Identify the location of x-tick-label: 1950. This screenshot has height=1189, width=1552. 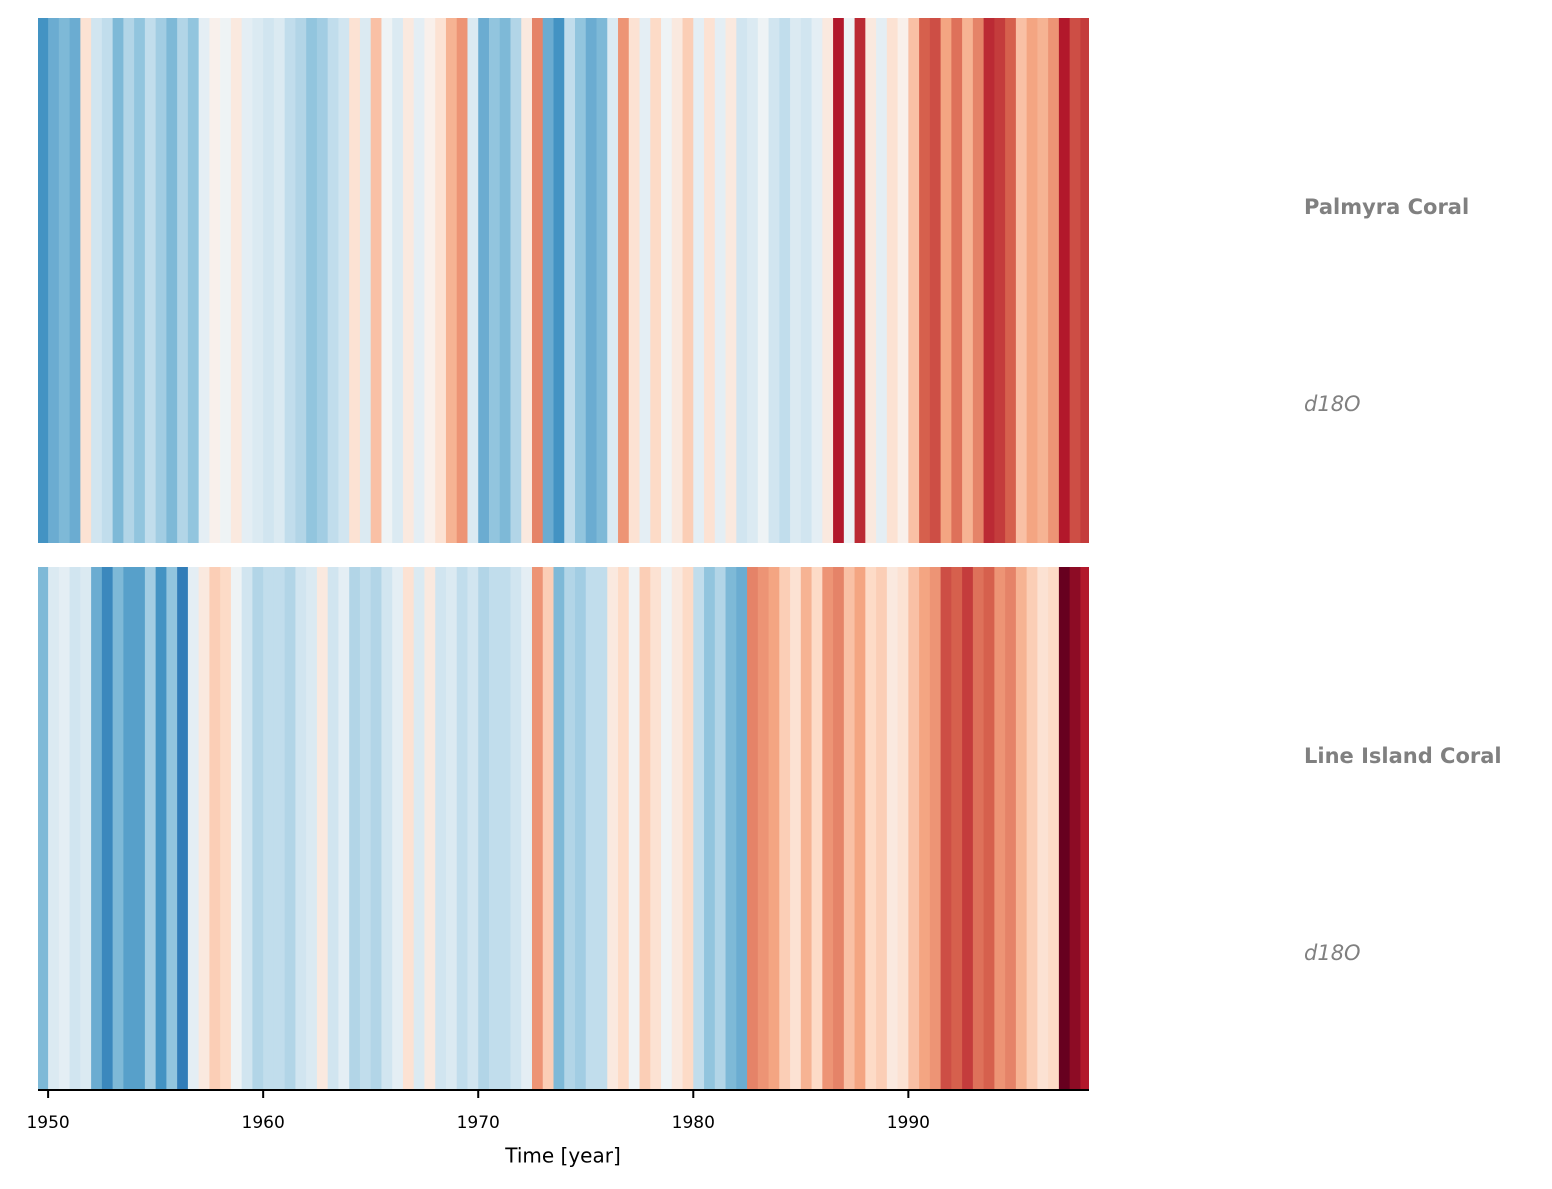
(47, 1123).